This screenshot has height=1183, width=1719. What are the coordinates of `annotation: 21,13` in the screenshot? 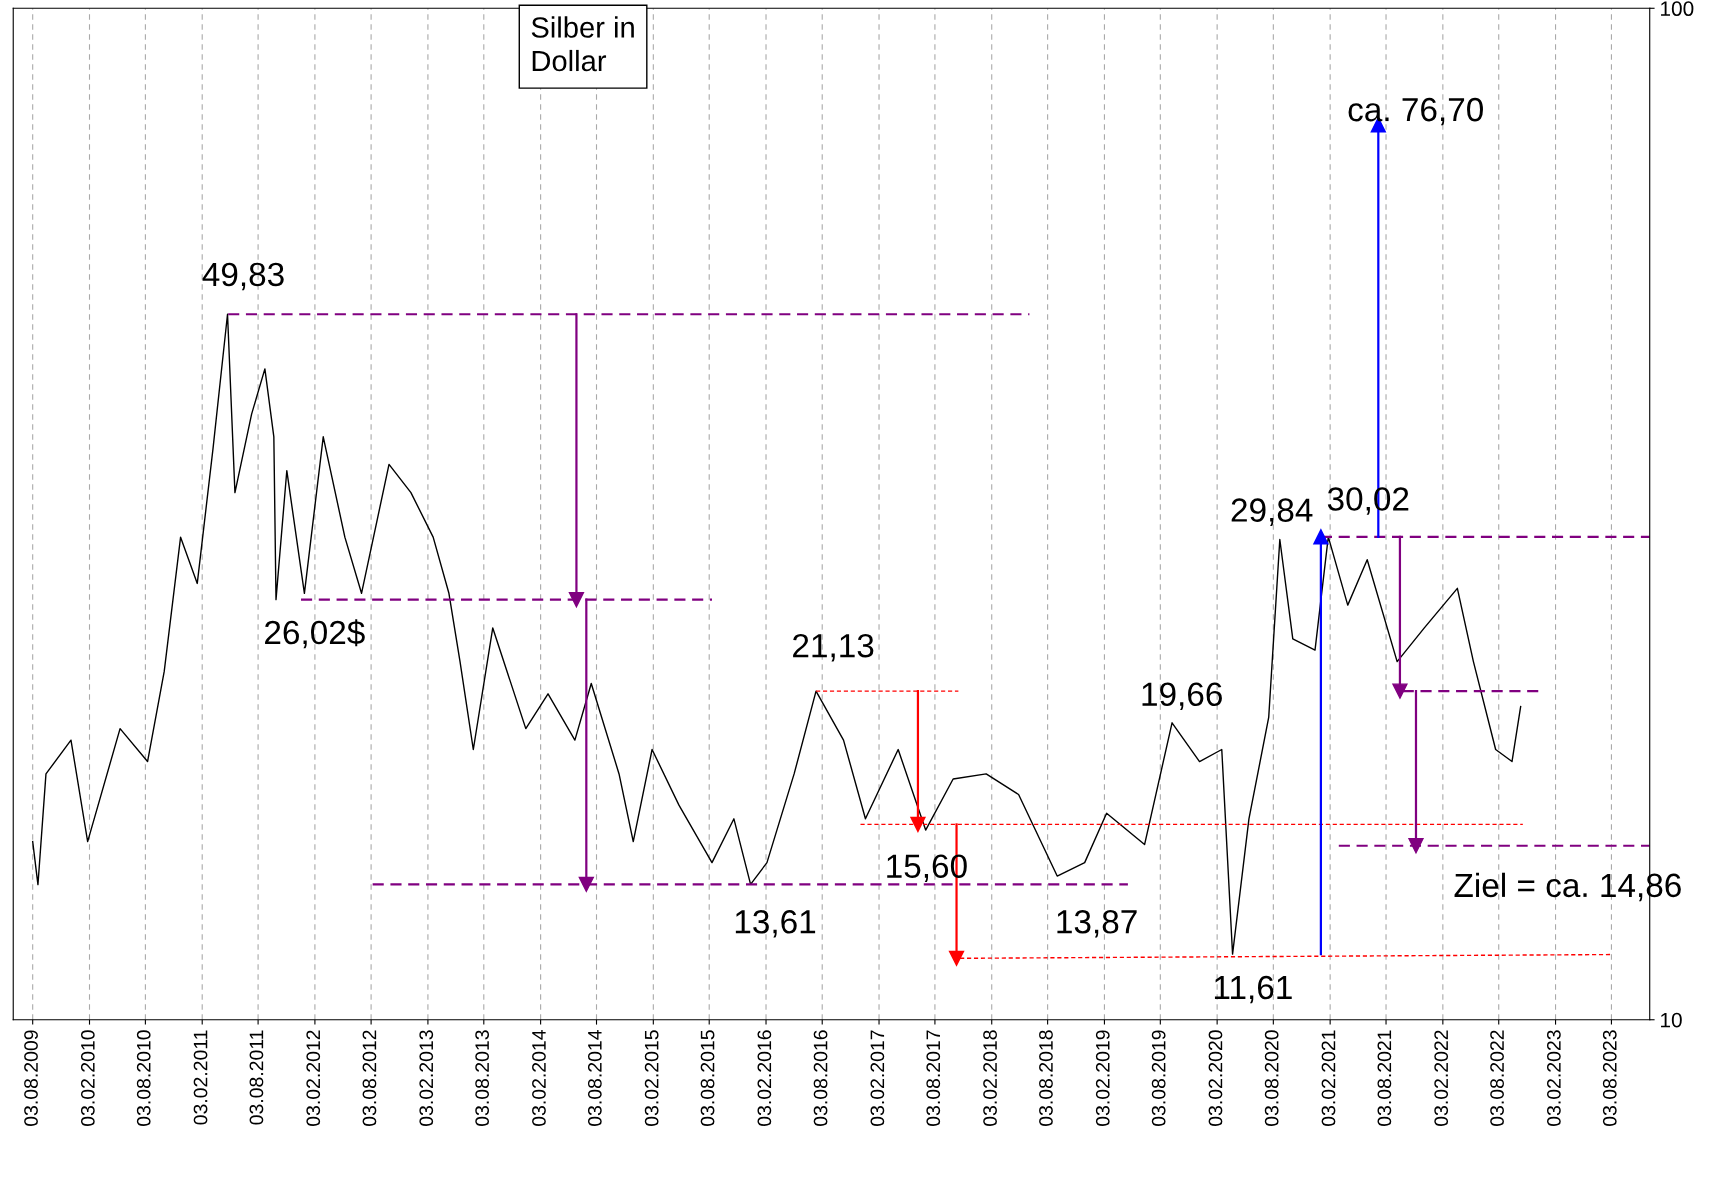 It's located at (833, 647).